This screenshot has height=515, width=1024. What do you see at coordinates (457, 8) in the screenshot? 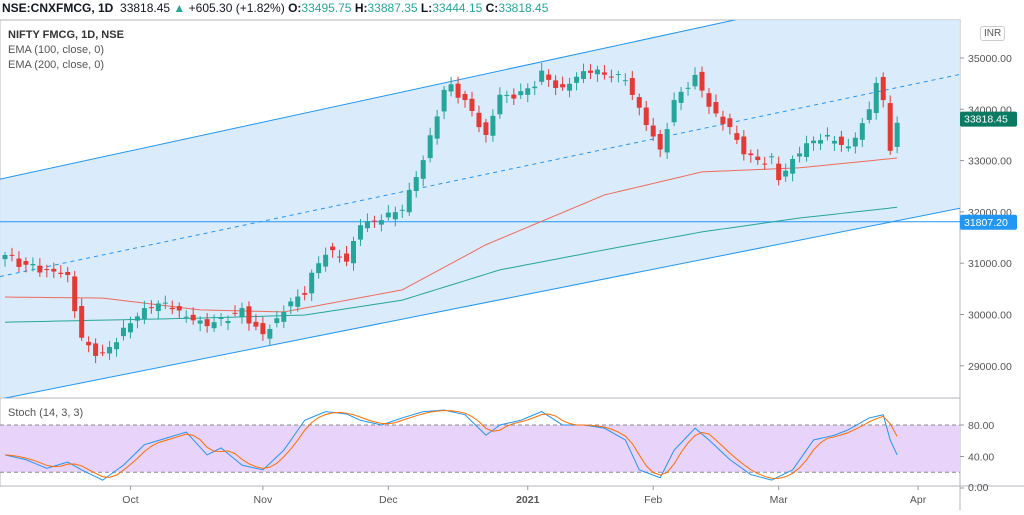
I see `low-value: 33444.15` at bounding box center [457, 8].